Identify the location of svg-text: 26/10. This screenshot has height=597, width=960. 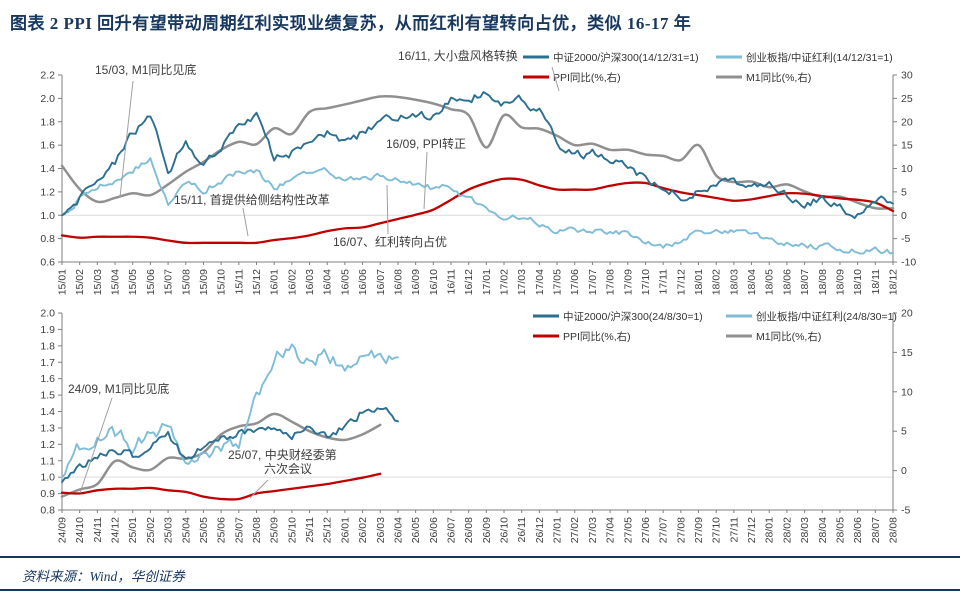
(505, 530).